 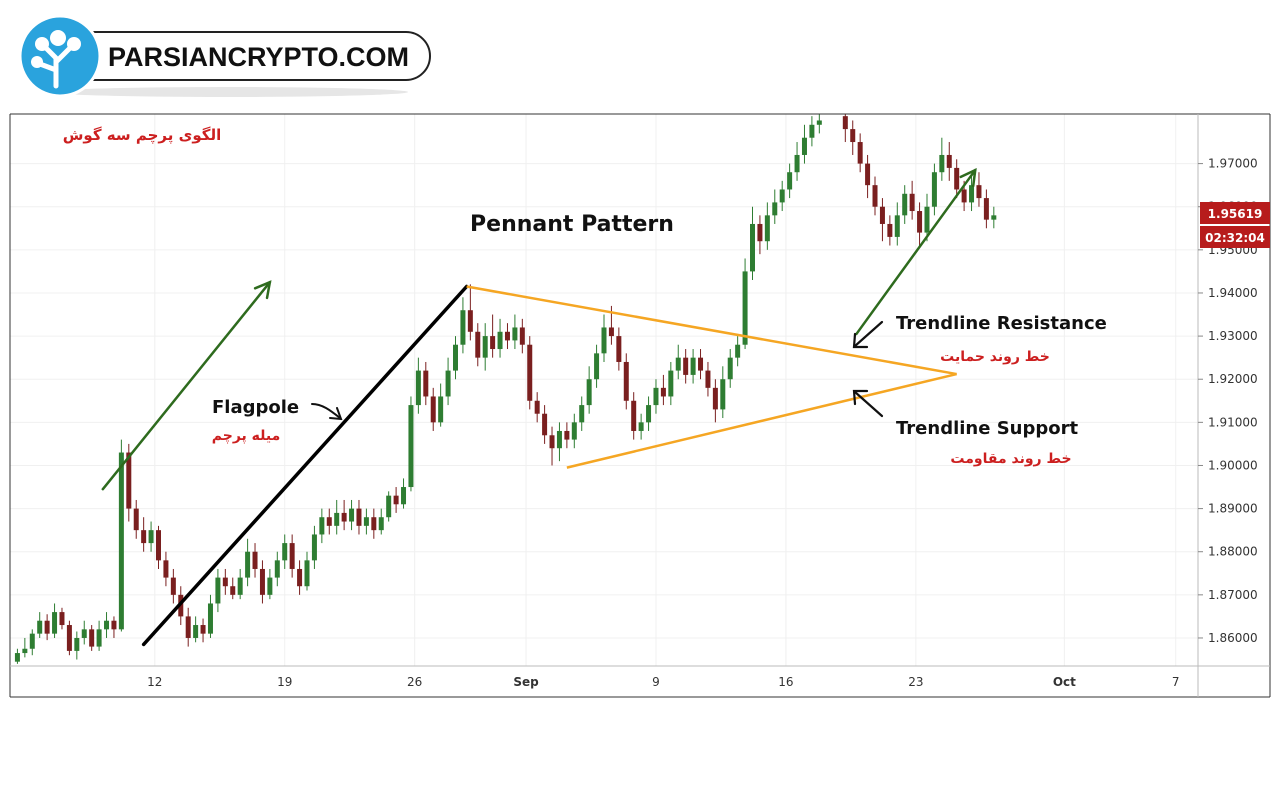 I want to click on resistance-label-fa: خط روند حمایت, so click(x=995, y=357).